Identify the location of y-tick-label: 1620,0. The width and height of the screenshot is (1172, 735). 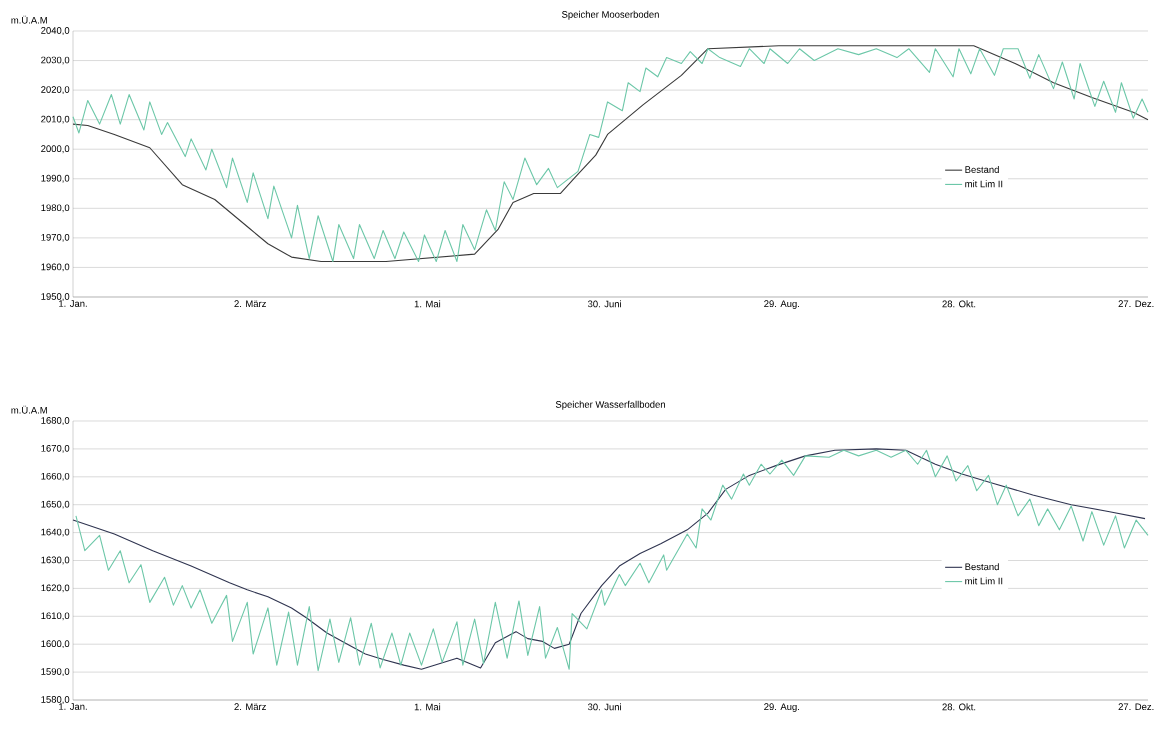
(55, 588).